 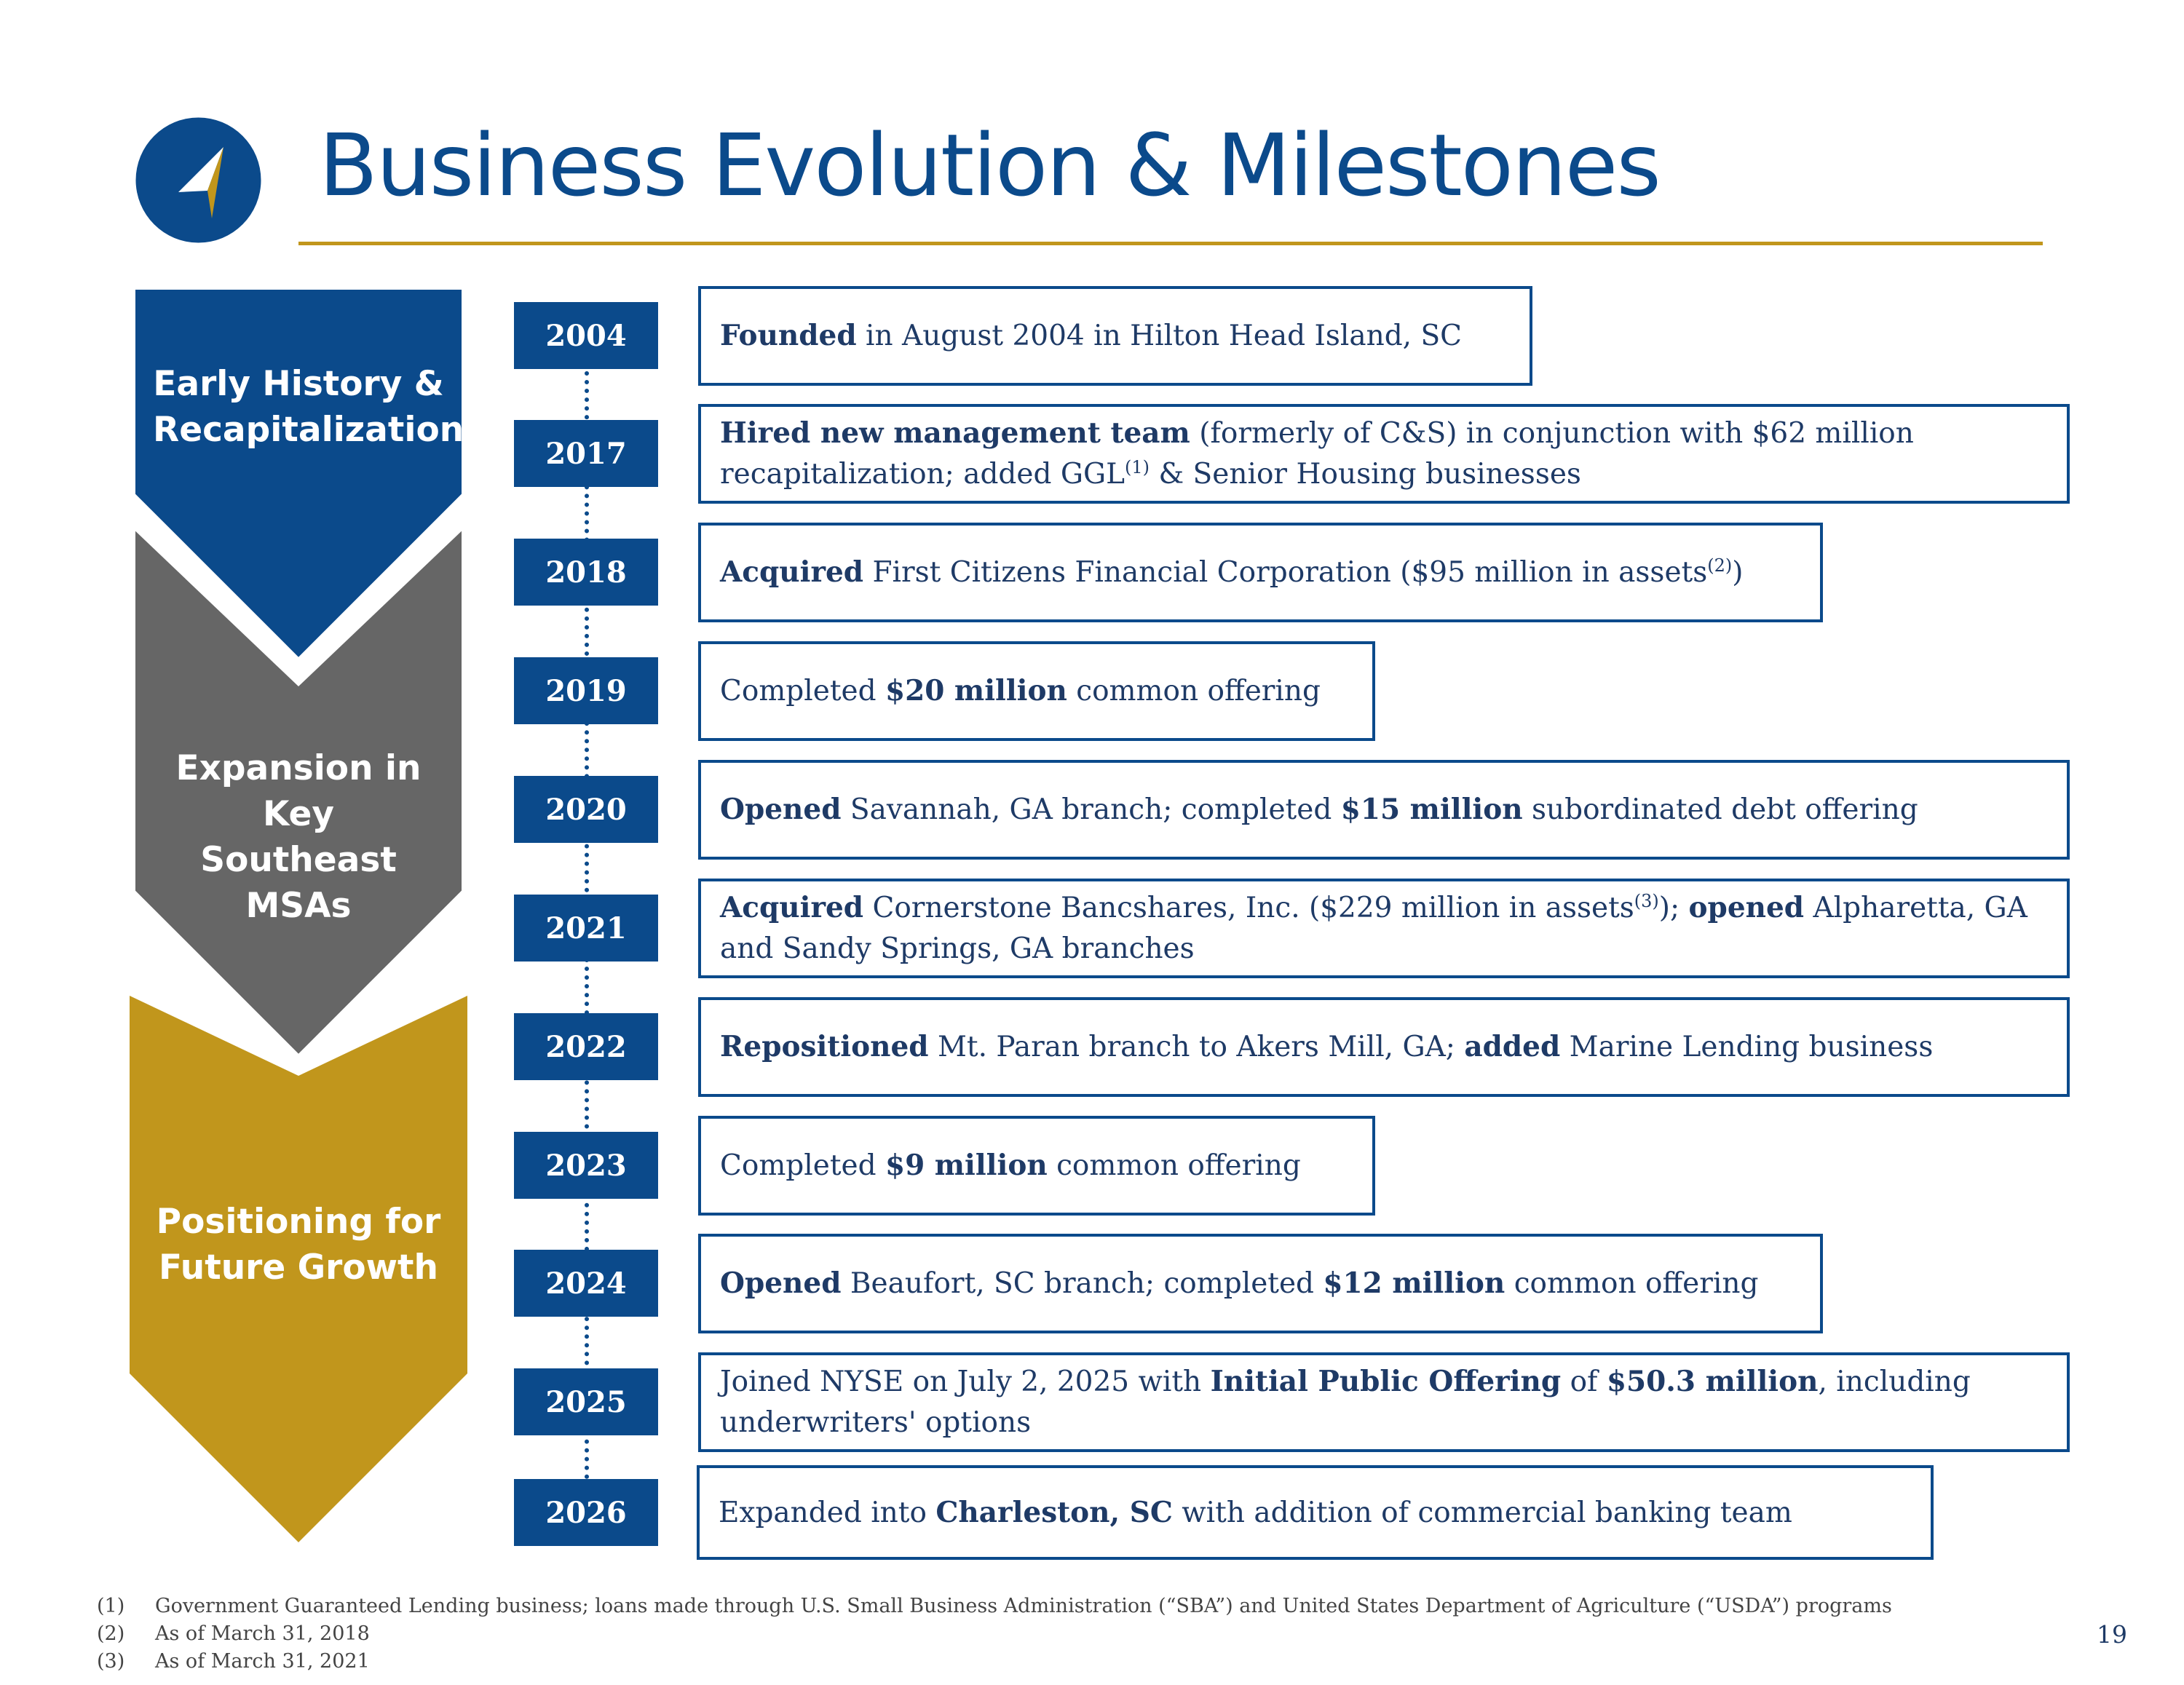 What do you see at coordinates (1036, 691) in the screenshot?
I see `milestone-2019: Completed $20 million common offering` at bounding box center [1036, 691].